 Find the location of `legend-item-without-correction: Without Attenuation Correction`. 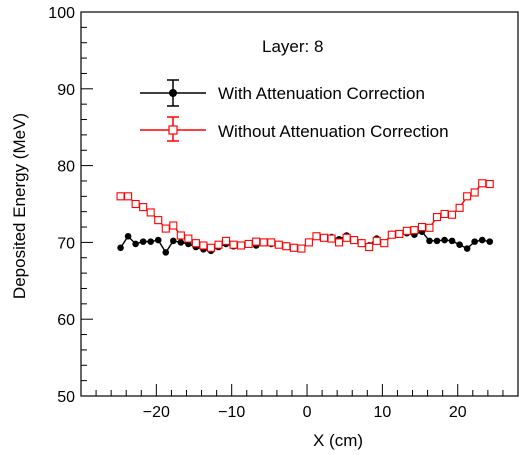

legend-item-without-correction: Without Attenuation Correction is located at coordinates (294, 129).